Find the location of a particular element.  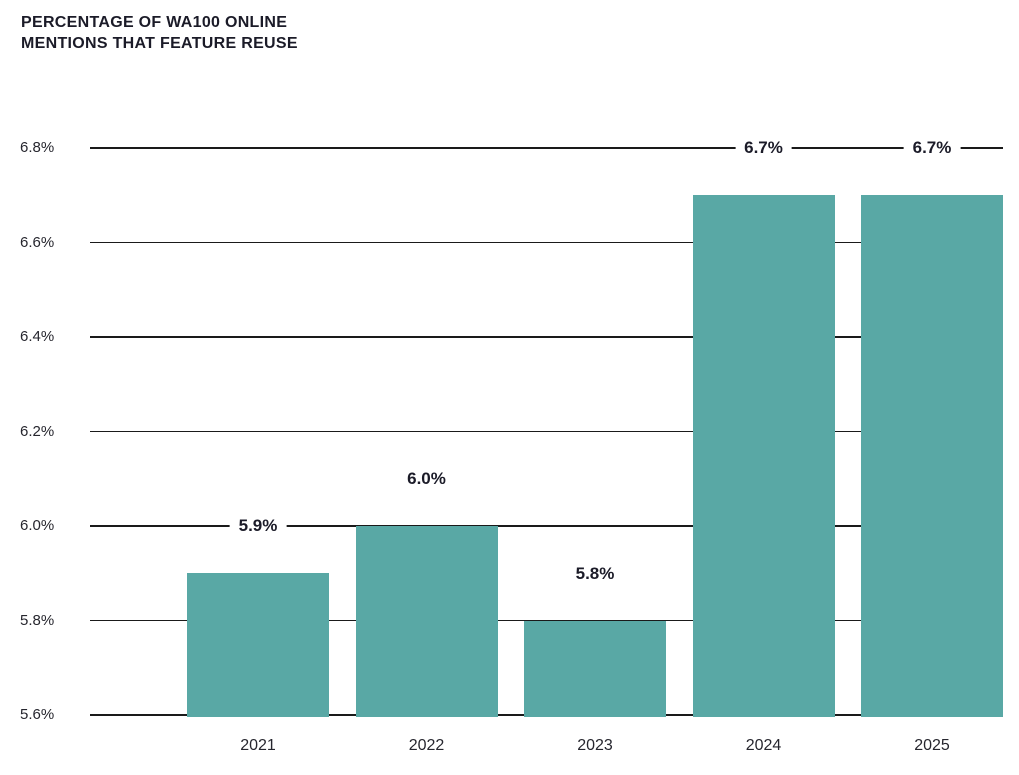

gridline-6.2% is located at coordinates (546, 431).